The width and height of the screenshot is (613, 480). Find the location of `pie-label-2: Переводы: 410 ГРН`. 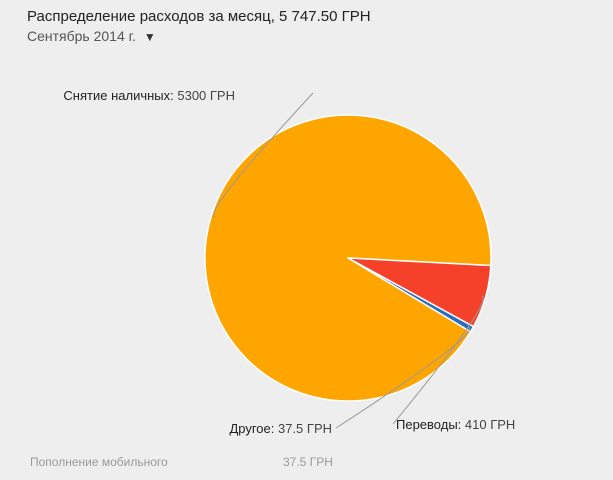

pie-label-2: Переводы: 410 ГРН is located at coordinates (455, 424).